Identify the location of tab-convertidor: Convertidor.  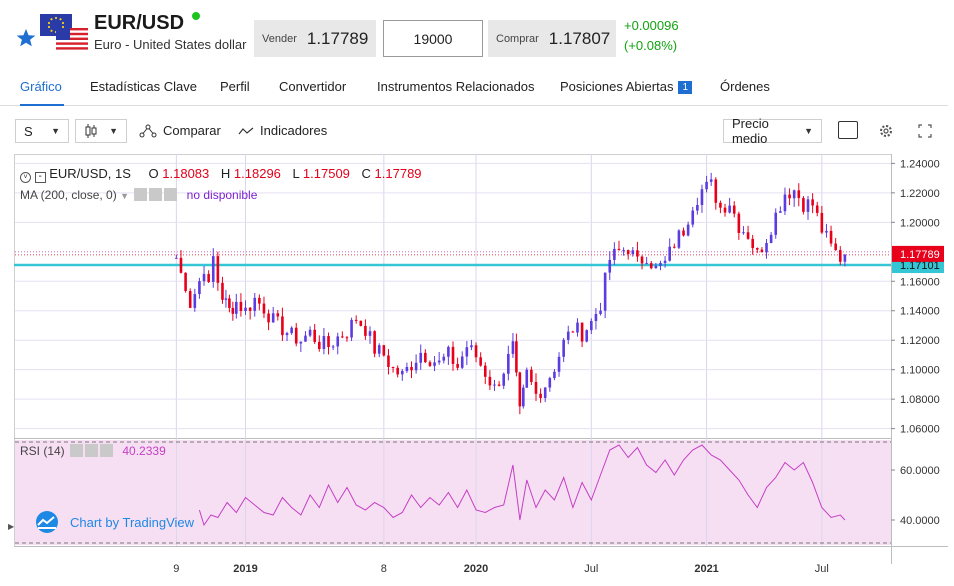
(312, 89).